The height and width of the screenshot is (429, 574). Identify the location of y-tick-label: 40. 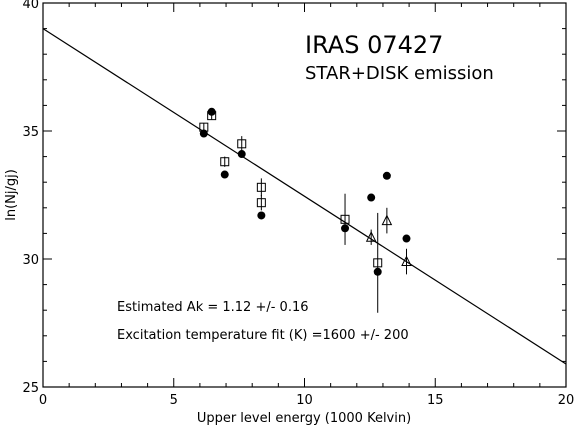
(30, 6).